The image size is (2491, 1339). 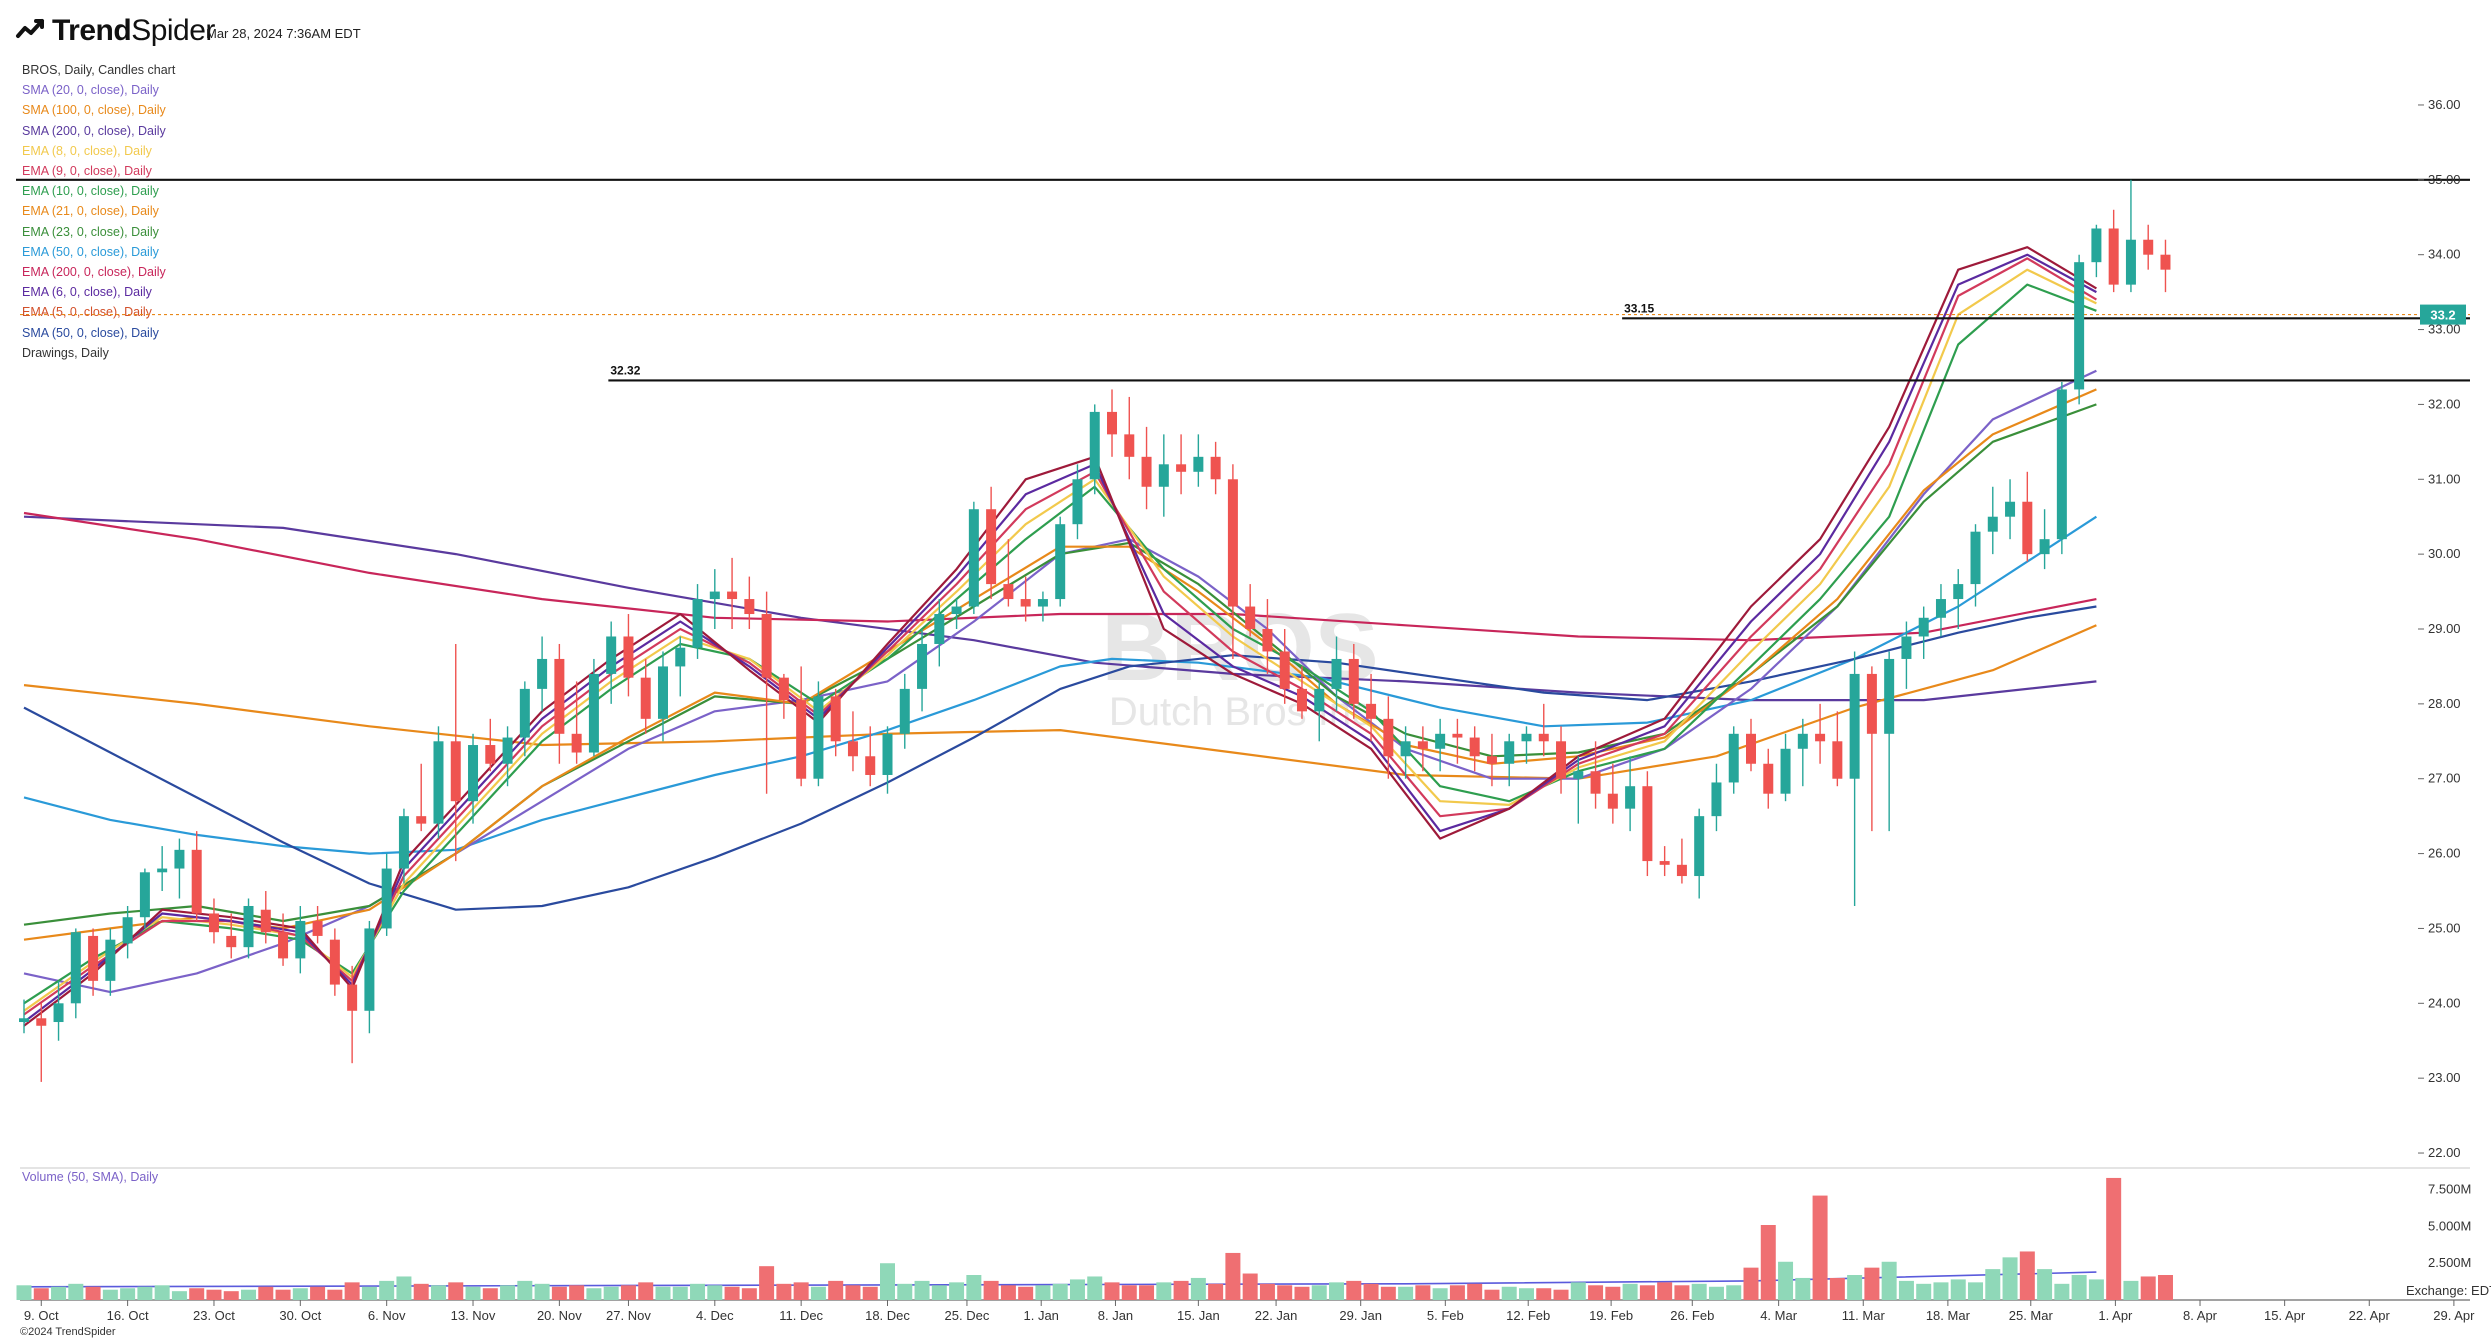 I want to click on legend-item: EMA (200, 0, close), Daily, so click(x=94, y=272).